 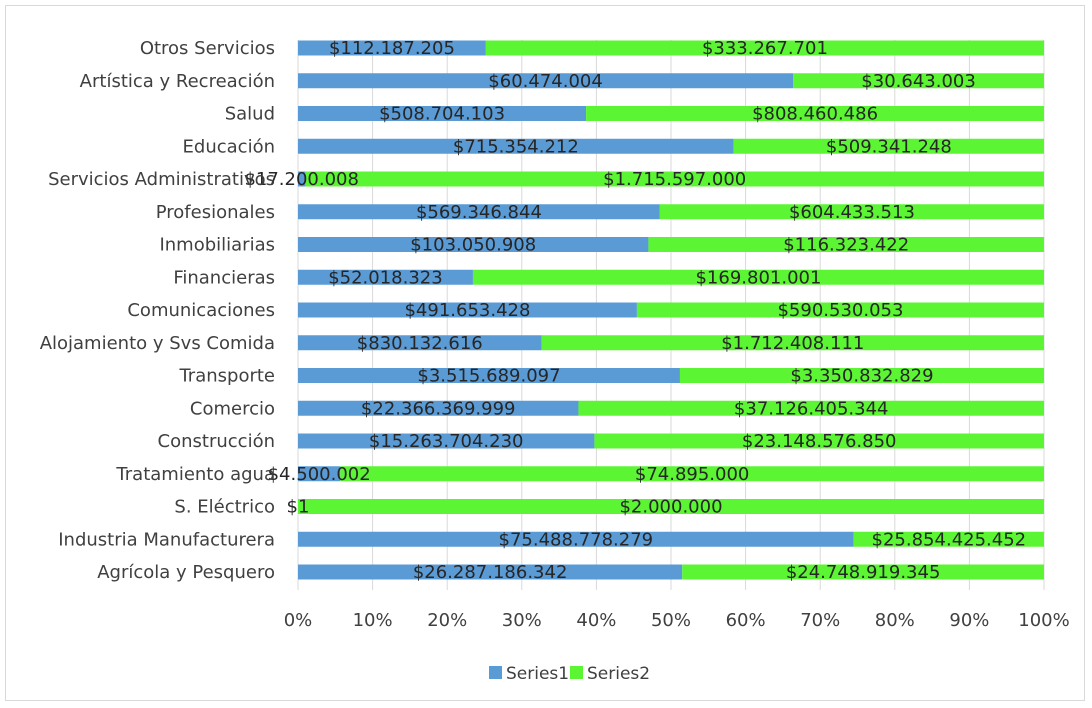 I want to click on data-label-series2: $3.350.832.829, so click(x=861, y=376).